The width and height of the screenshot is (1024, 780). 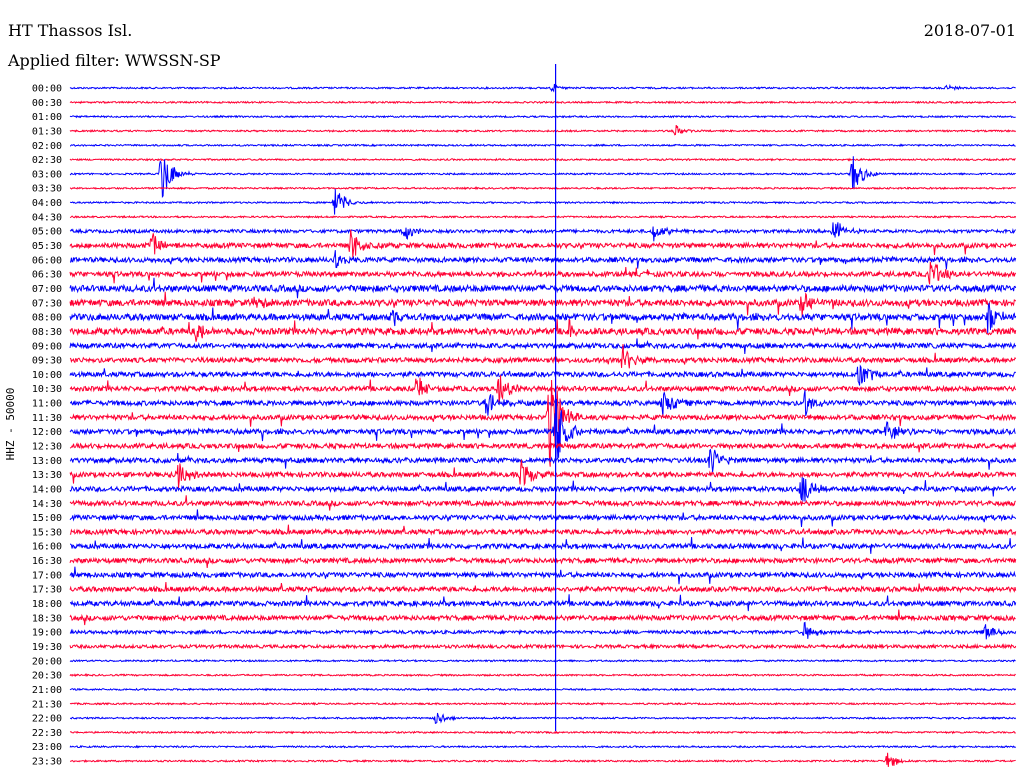 What do you see at coordinates (47, 532) in the screenshot?
I see `y-tick-label: 15:30` at bounding box center [47, 532].